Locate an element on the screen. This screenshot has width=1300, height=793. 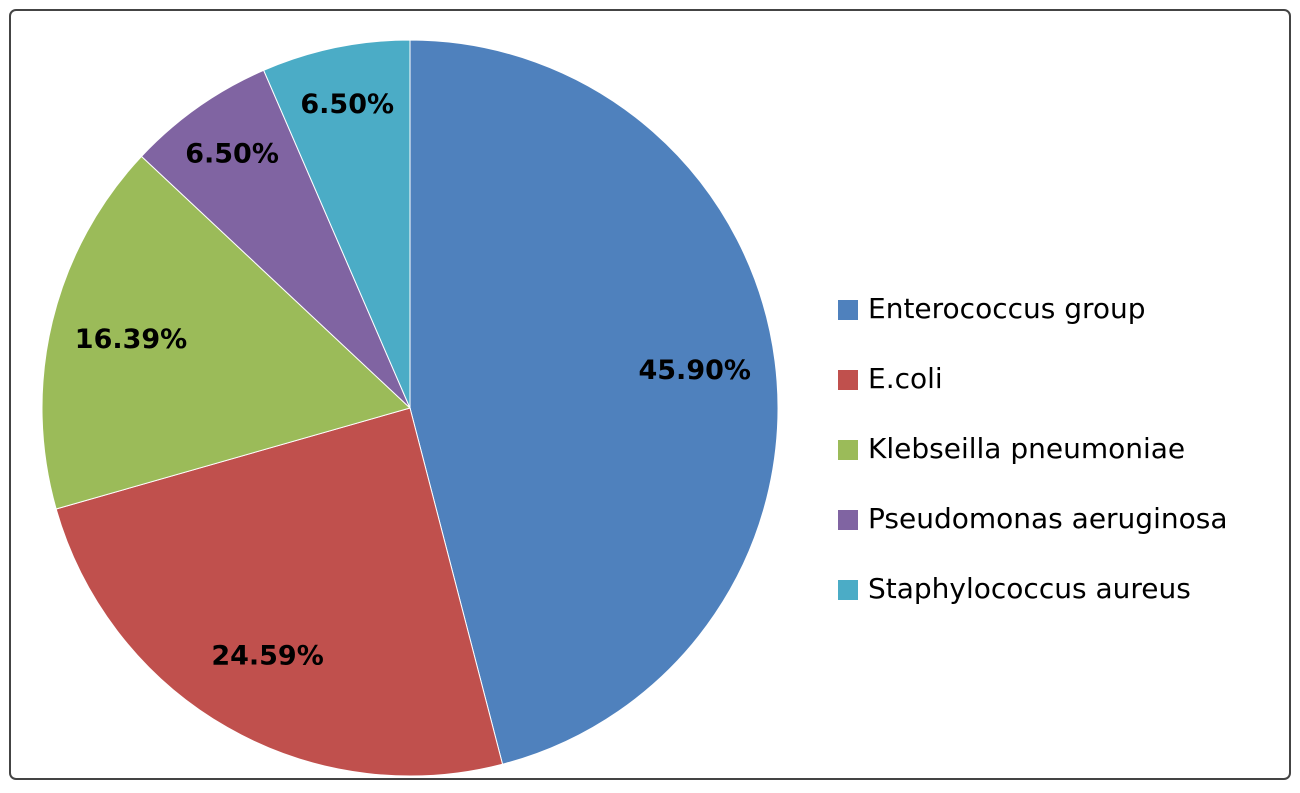
legend-label: E.coli is located at coordinates (905, 378).